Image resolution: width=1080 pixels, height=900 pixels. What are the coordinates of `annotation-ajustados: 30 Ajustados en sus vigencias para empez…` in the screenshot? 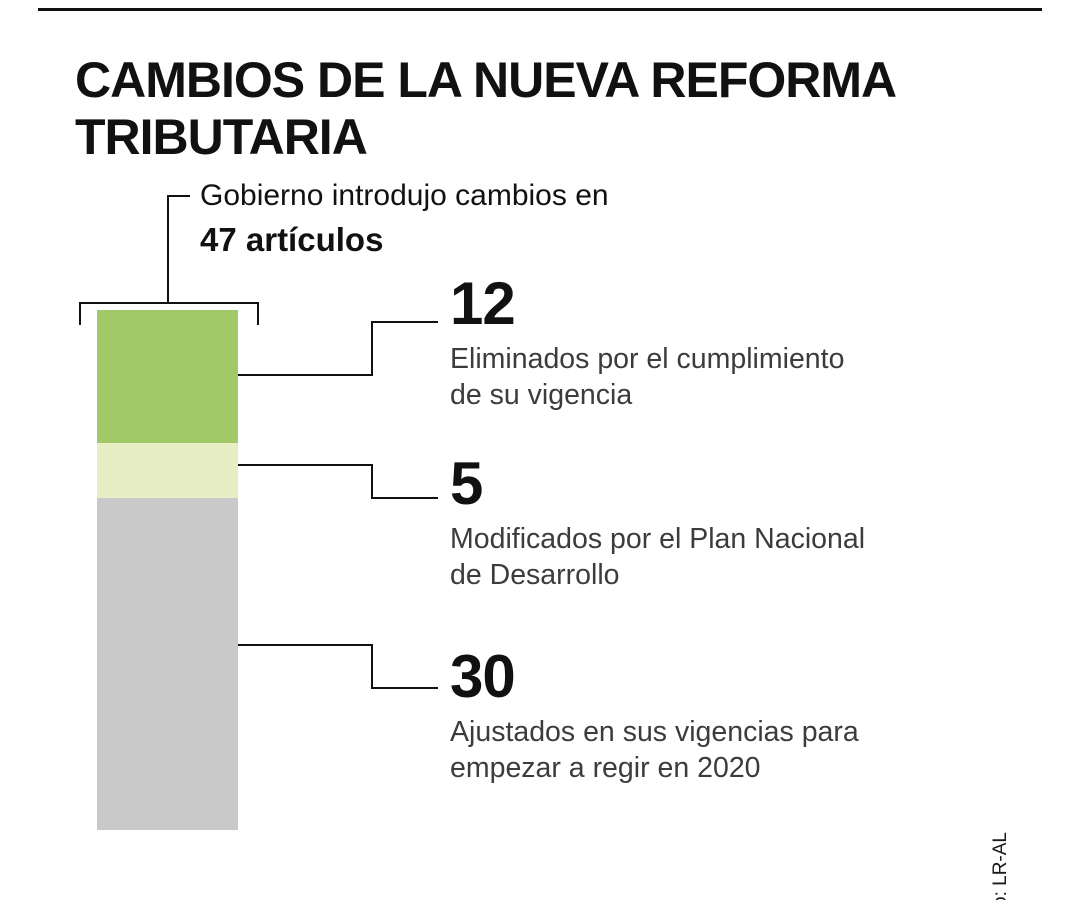 It's located at (710, 715).